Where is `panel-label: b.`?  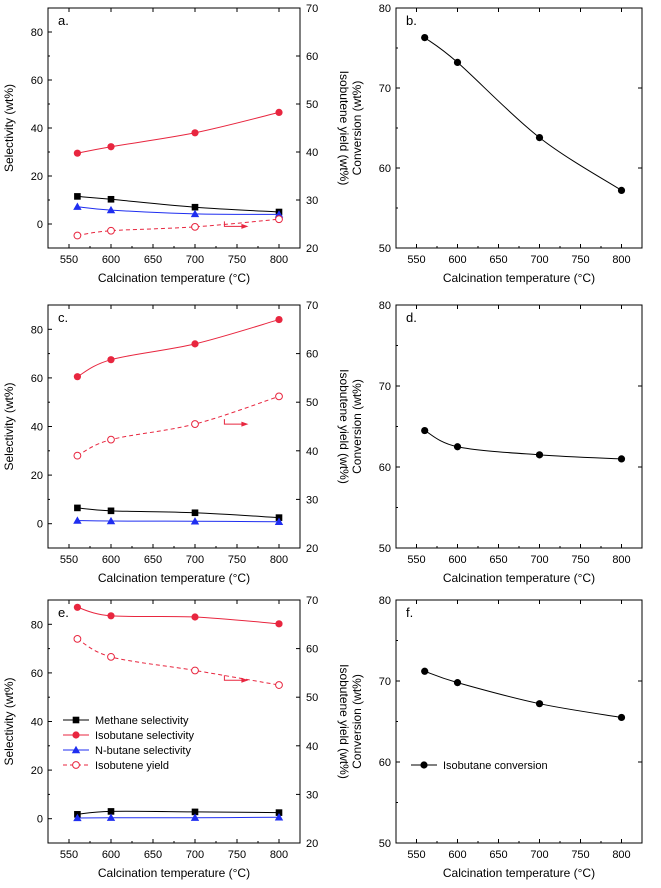
panel-label: b. is located at coordinates (411, 20).